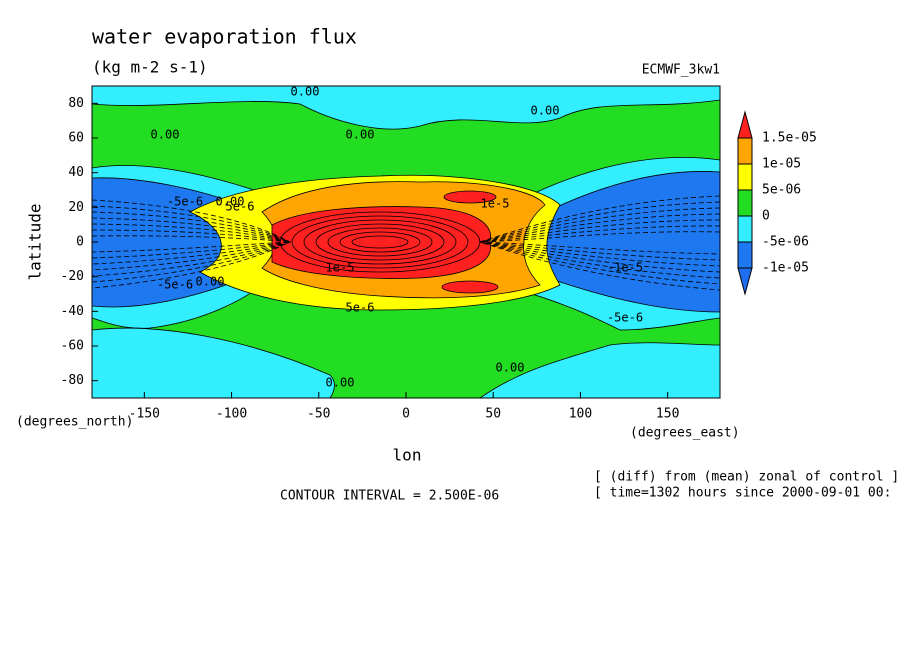  What do you see at coordinates (681, 70) in the screenshot?
I see `dataset: ECMWF_3kw1` at bounding box center [681, 70].